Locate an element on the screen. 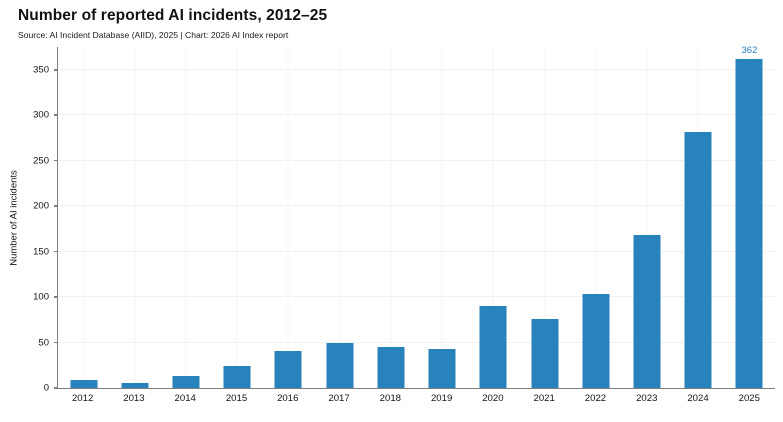 Image resolution: width=783 pixels, height=422 pixels. bar-2017 is located at coordinates (340, 365).